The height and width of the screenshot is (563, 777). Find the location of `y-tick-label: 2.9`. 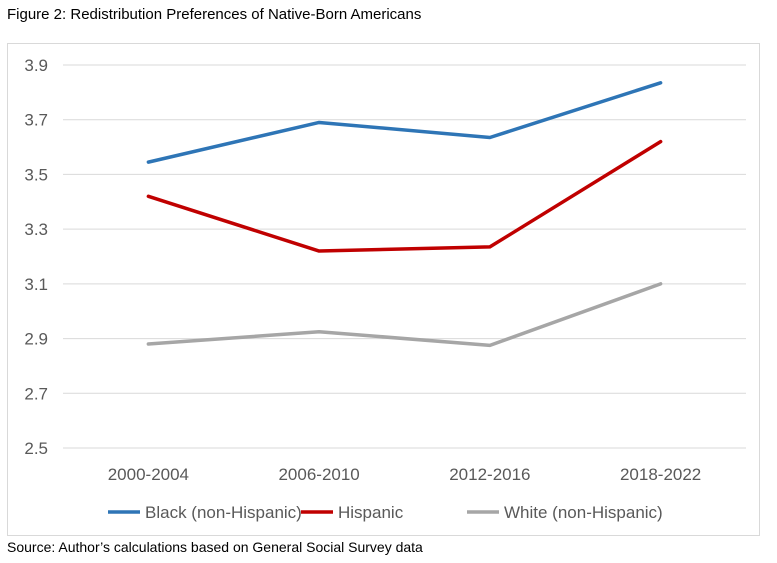

y-tick-label: 2.9 is located at coordinates (36, 339).